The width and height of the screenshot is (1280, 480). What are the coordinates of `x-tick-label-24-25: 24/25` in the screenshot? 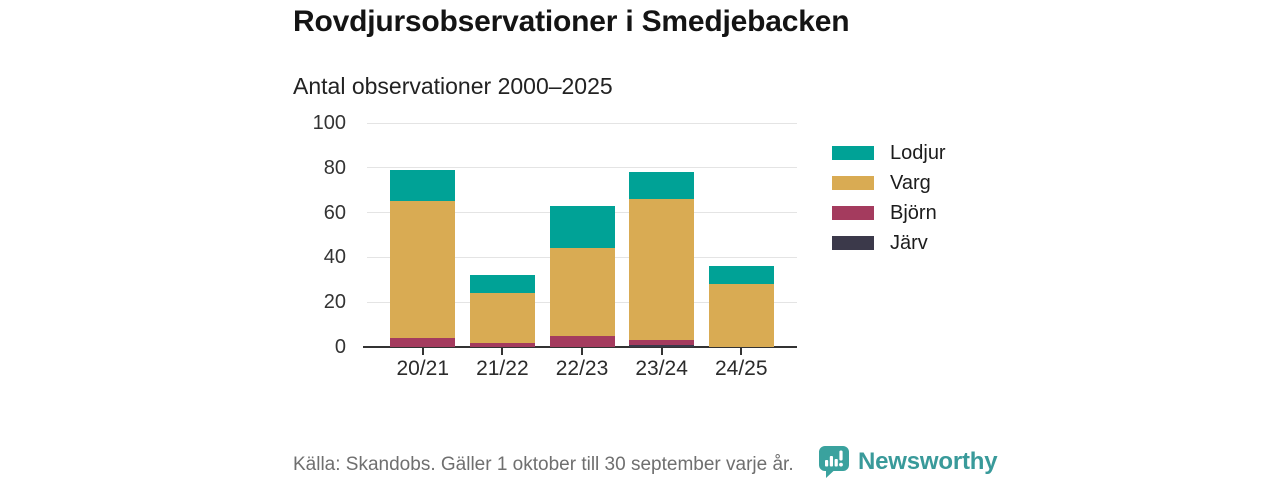 It's located at (741, 368).